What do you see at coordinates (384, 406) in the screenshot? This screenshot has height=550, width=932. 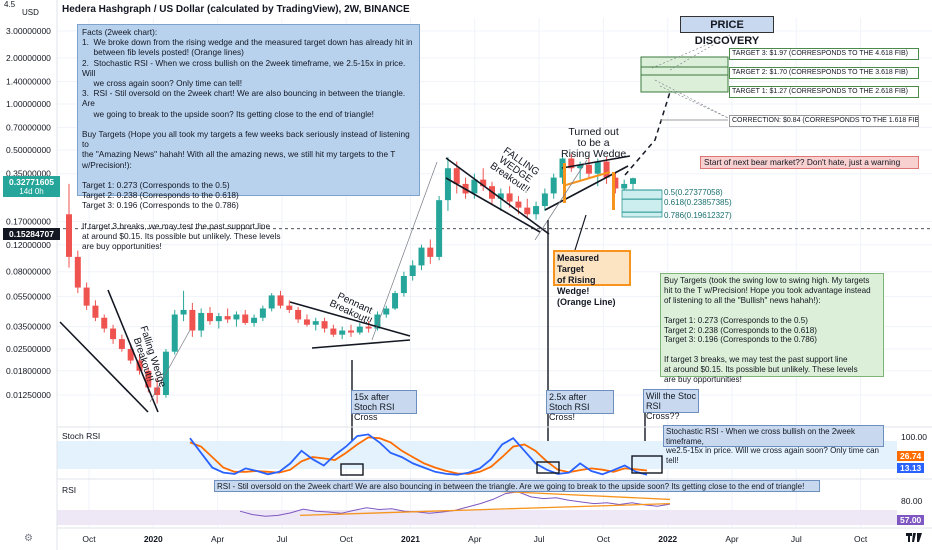 I see `cross-15x-label: 15x after Stoch RSI Cross` at bounding box center [384, 406].